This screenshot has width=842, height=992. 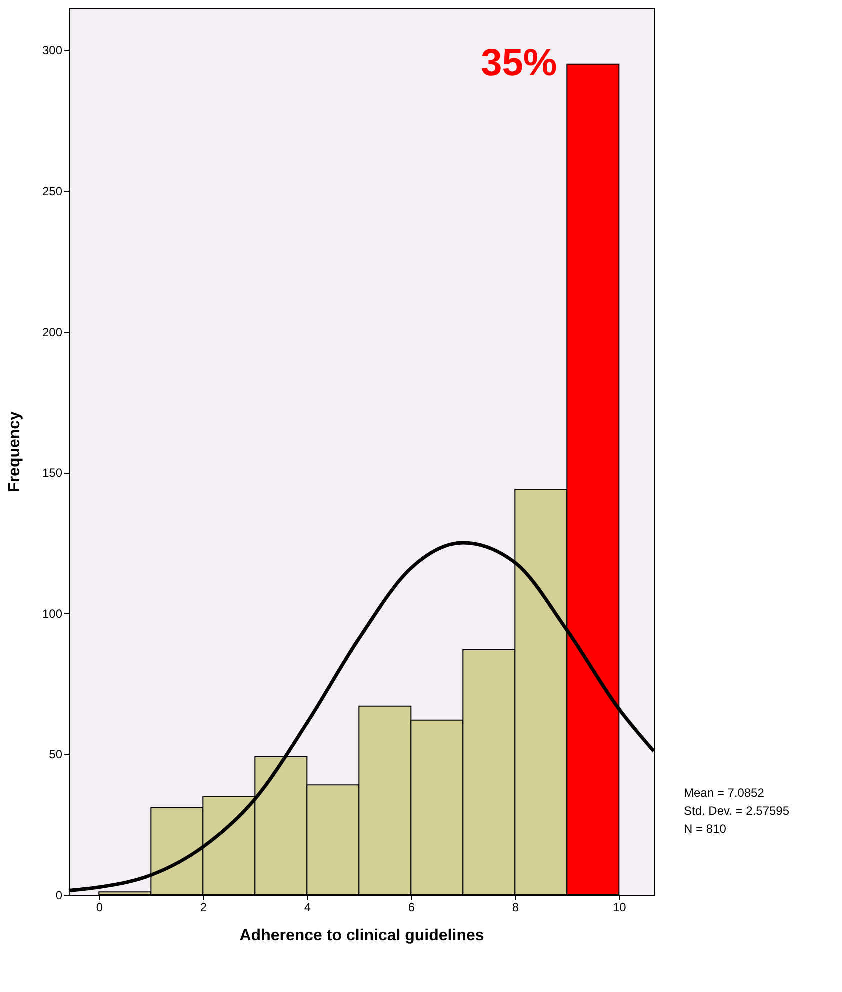 I want to click on y-tick-label: 250, so click(x=52, y=191).